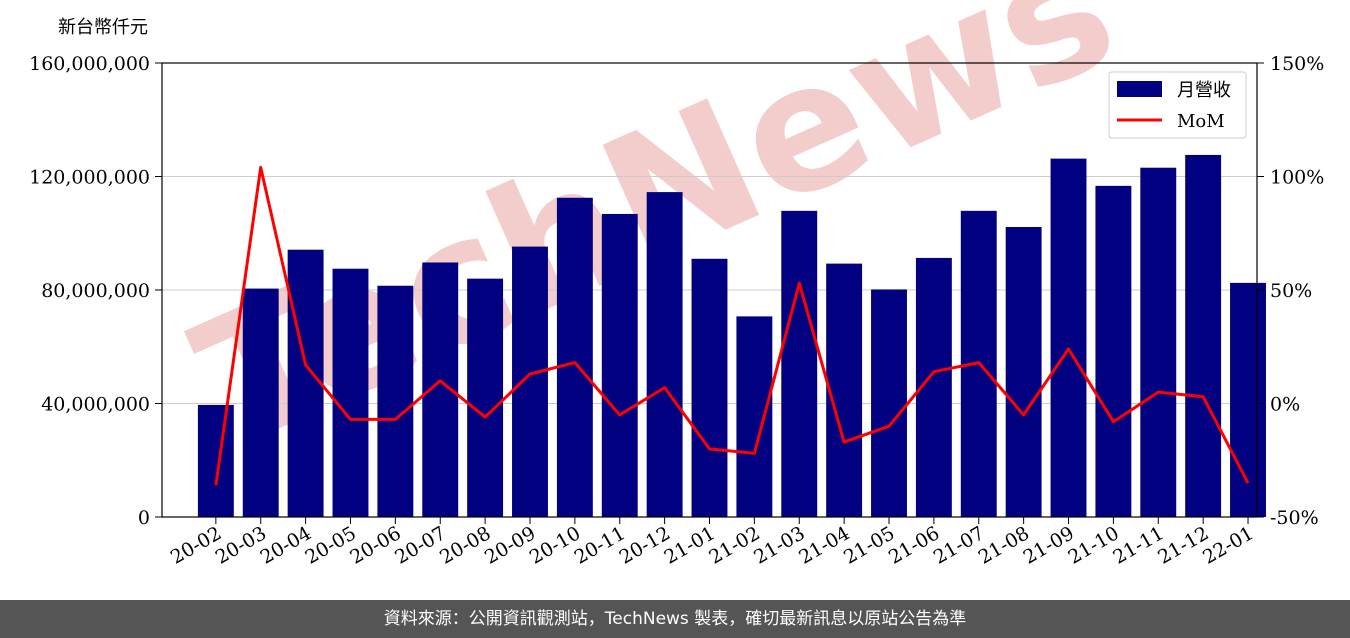 The height and width of the screenshot is (638, 1350). Describe the element at coordinates (1201, 121) in the screenshot. I see `legend-label-mom: MoM` at that location.